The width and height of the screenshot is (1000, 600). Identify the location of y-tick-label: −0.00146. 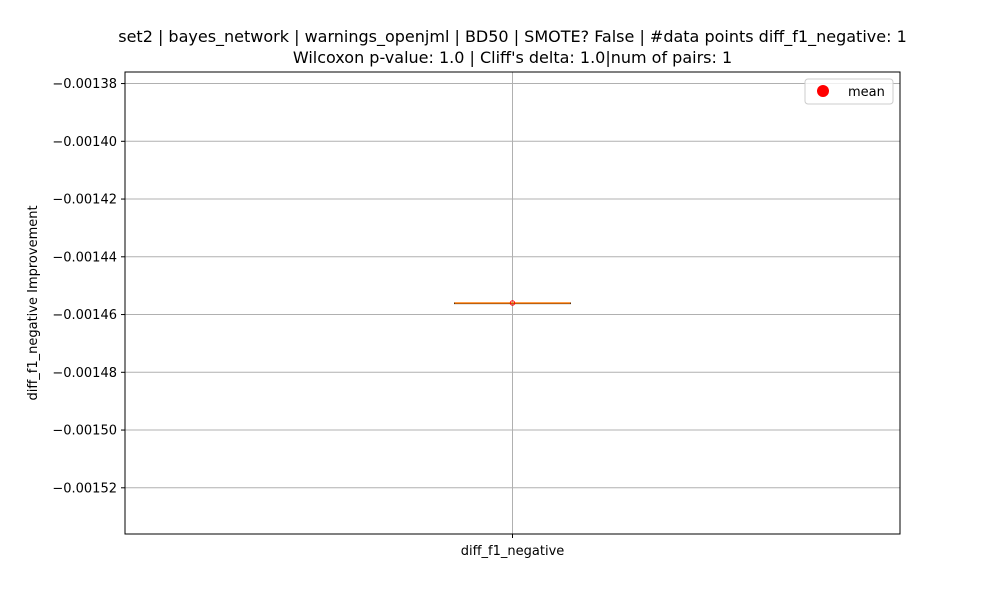
(84, 315).